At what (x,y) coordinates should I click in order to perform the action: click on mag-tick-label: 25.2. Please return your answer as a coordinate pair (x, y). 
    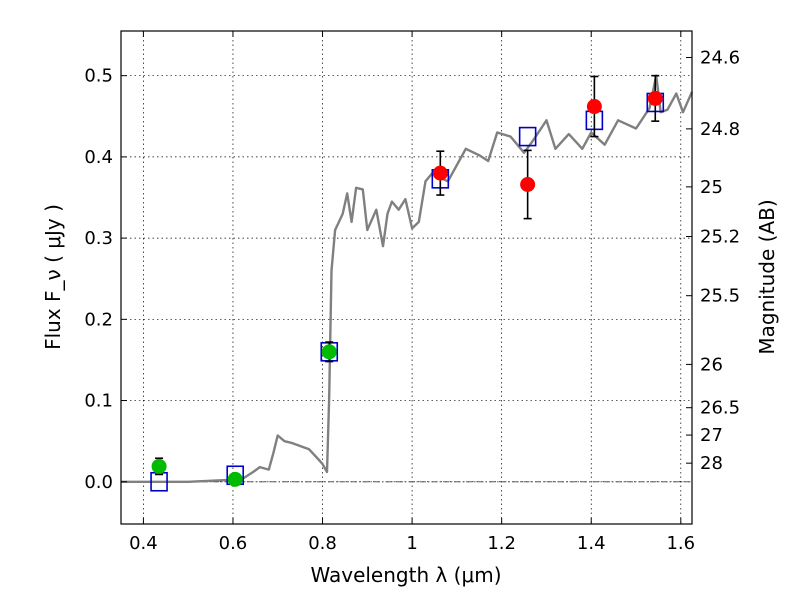
    Looking at the image, I should click on (720, 236).